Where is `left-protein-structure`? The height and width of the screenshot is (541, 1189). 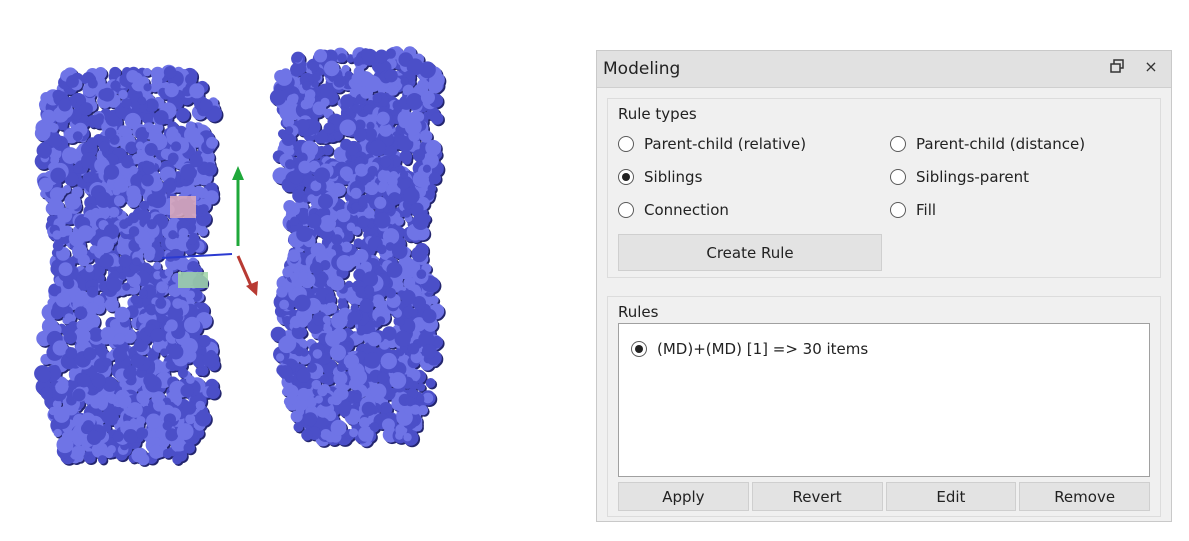
left-protein-structure is located at coordinates (129, 265).